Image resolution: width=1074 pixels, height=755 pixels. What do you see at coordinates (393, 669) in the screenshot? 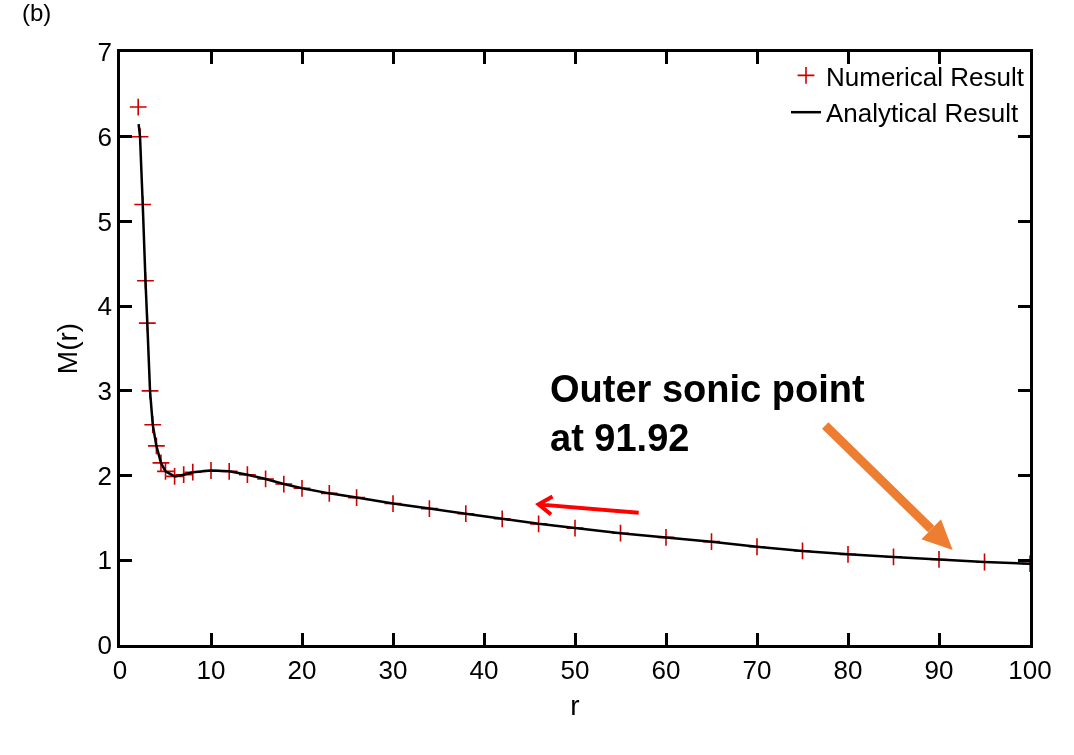
I see `x-tick-label: 30` at bounding box center [393, 669].